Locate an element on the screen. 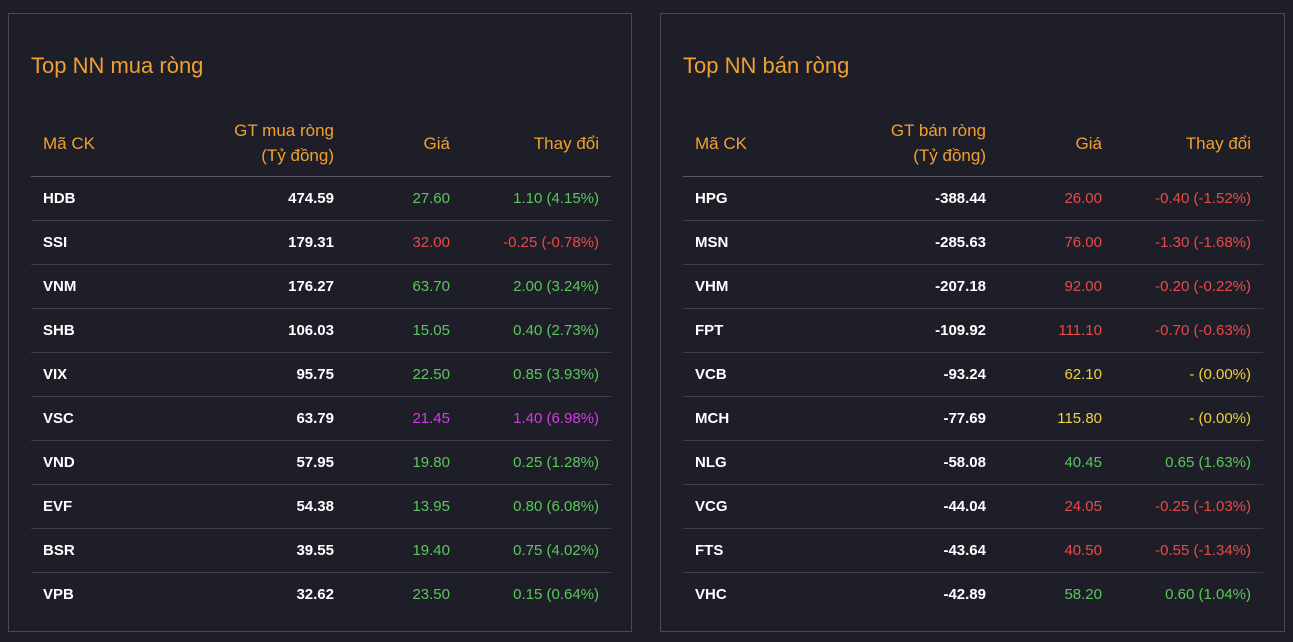 The image size is (1293, 642). net-value: 39.55 is located at coordinates (258, 550).